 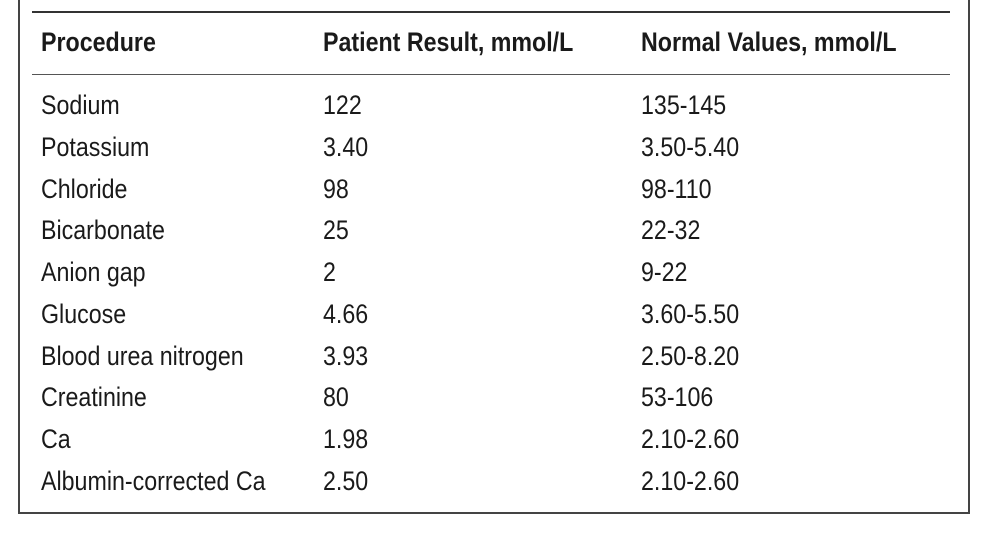 What do you see at coordinates (346, 439) in the screenshot?
I see `patient-result-cell: 1.98` at bounding box center [346, 439].